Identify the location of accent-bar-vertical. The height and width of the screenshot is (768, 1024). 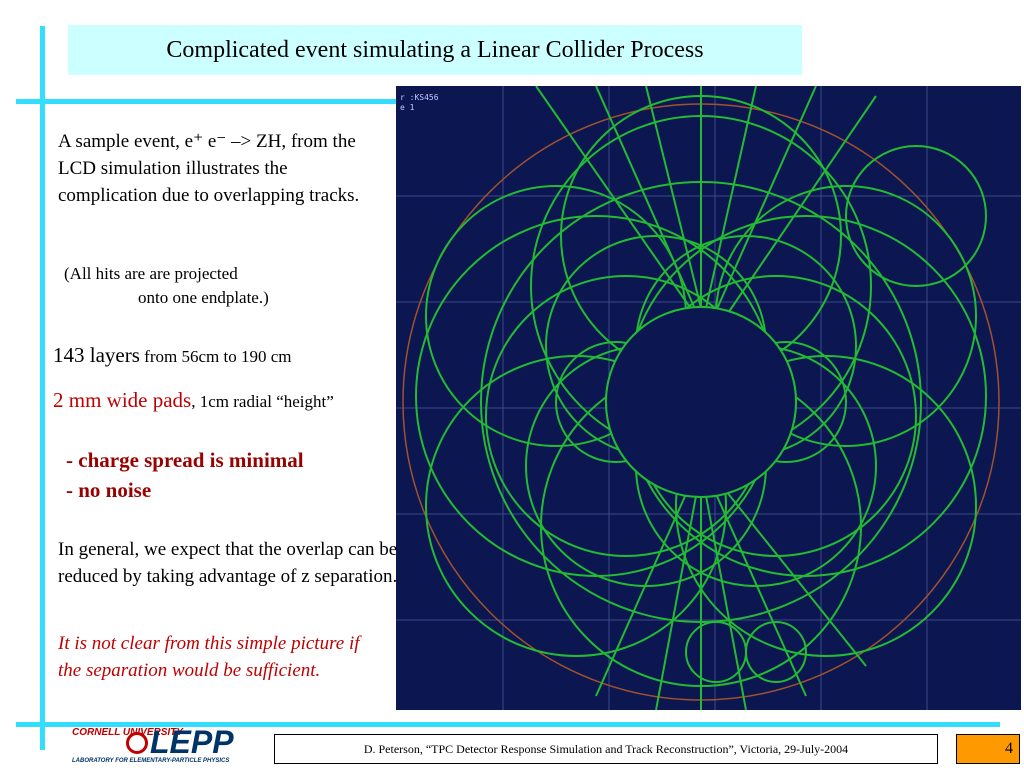
(42, 388).